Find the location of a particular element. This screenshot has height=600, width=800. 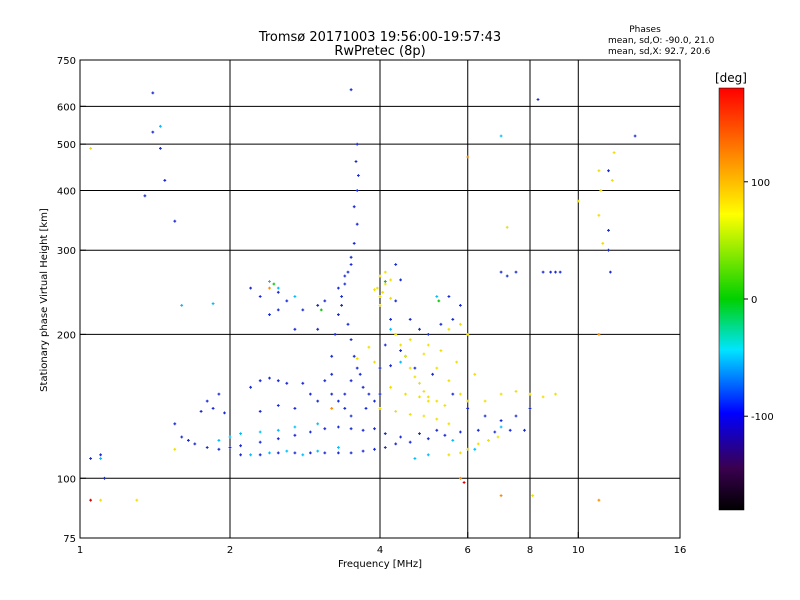

y-tick-label: 300 is located at coordinates (66, 251).